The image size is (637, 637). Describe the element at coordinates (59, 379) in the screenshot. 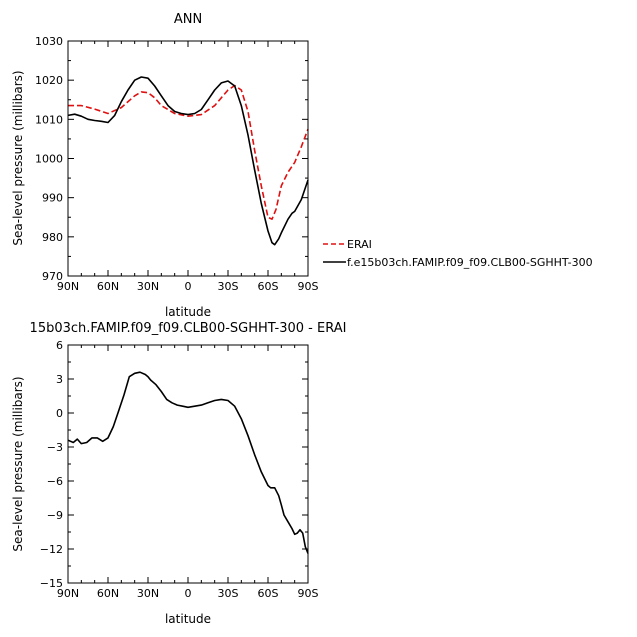

I see `bottom-ytick-label: 3` at that location.